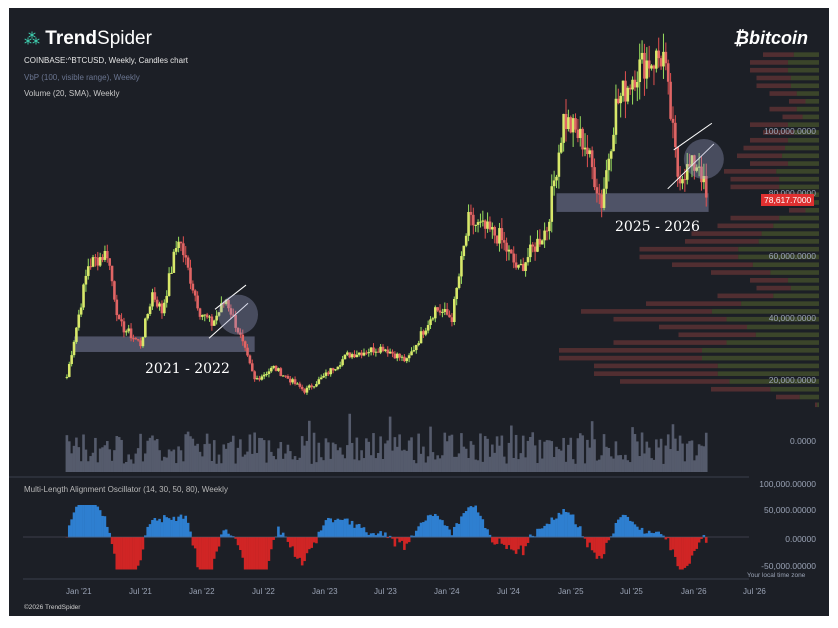 The image size is (838, 628). What do you see at coordinates (571, 591) in the screenshot?
I see `x-tick: Jan '25` at bounding box center [571, 591].